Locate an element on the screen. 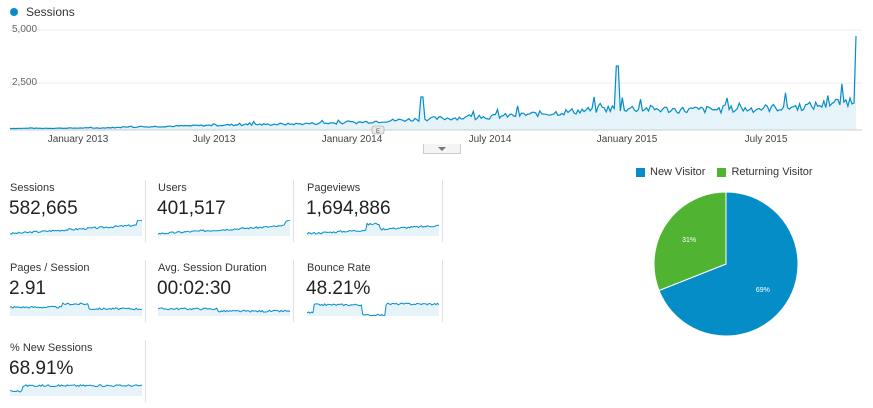  annotation-marker-label: E is located at coordinates (378, 132).